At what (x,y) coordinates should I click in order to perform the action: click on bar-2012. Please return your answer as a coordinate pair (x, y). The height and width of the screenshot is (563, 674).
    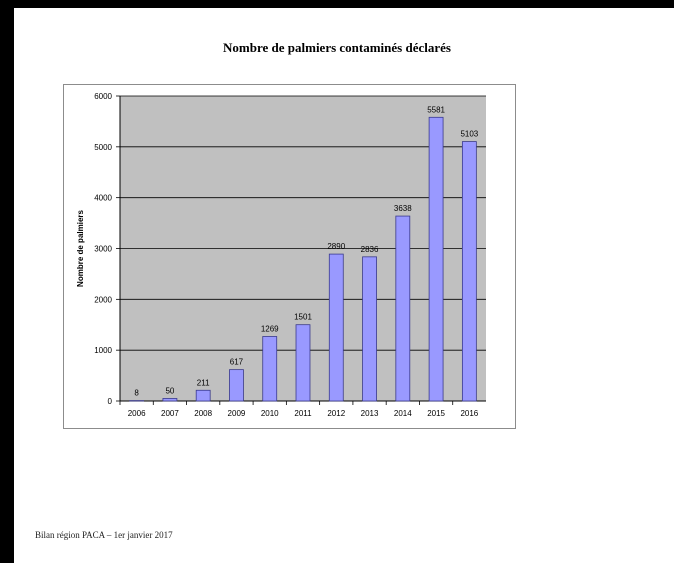
    Looking at the image, I should click on (336, 327).